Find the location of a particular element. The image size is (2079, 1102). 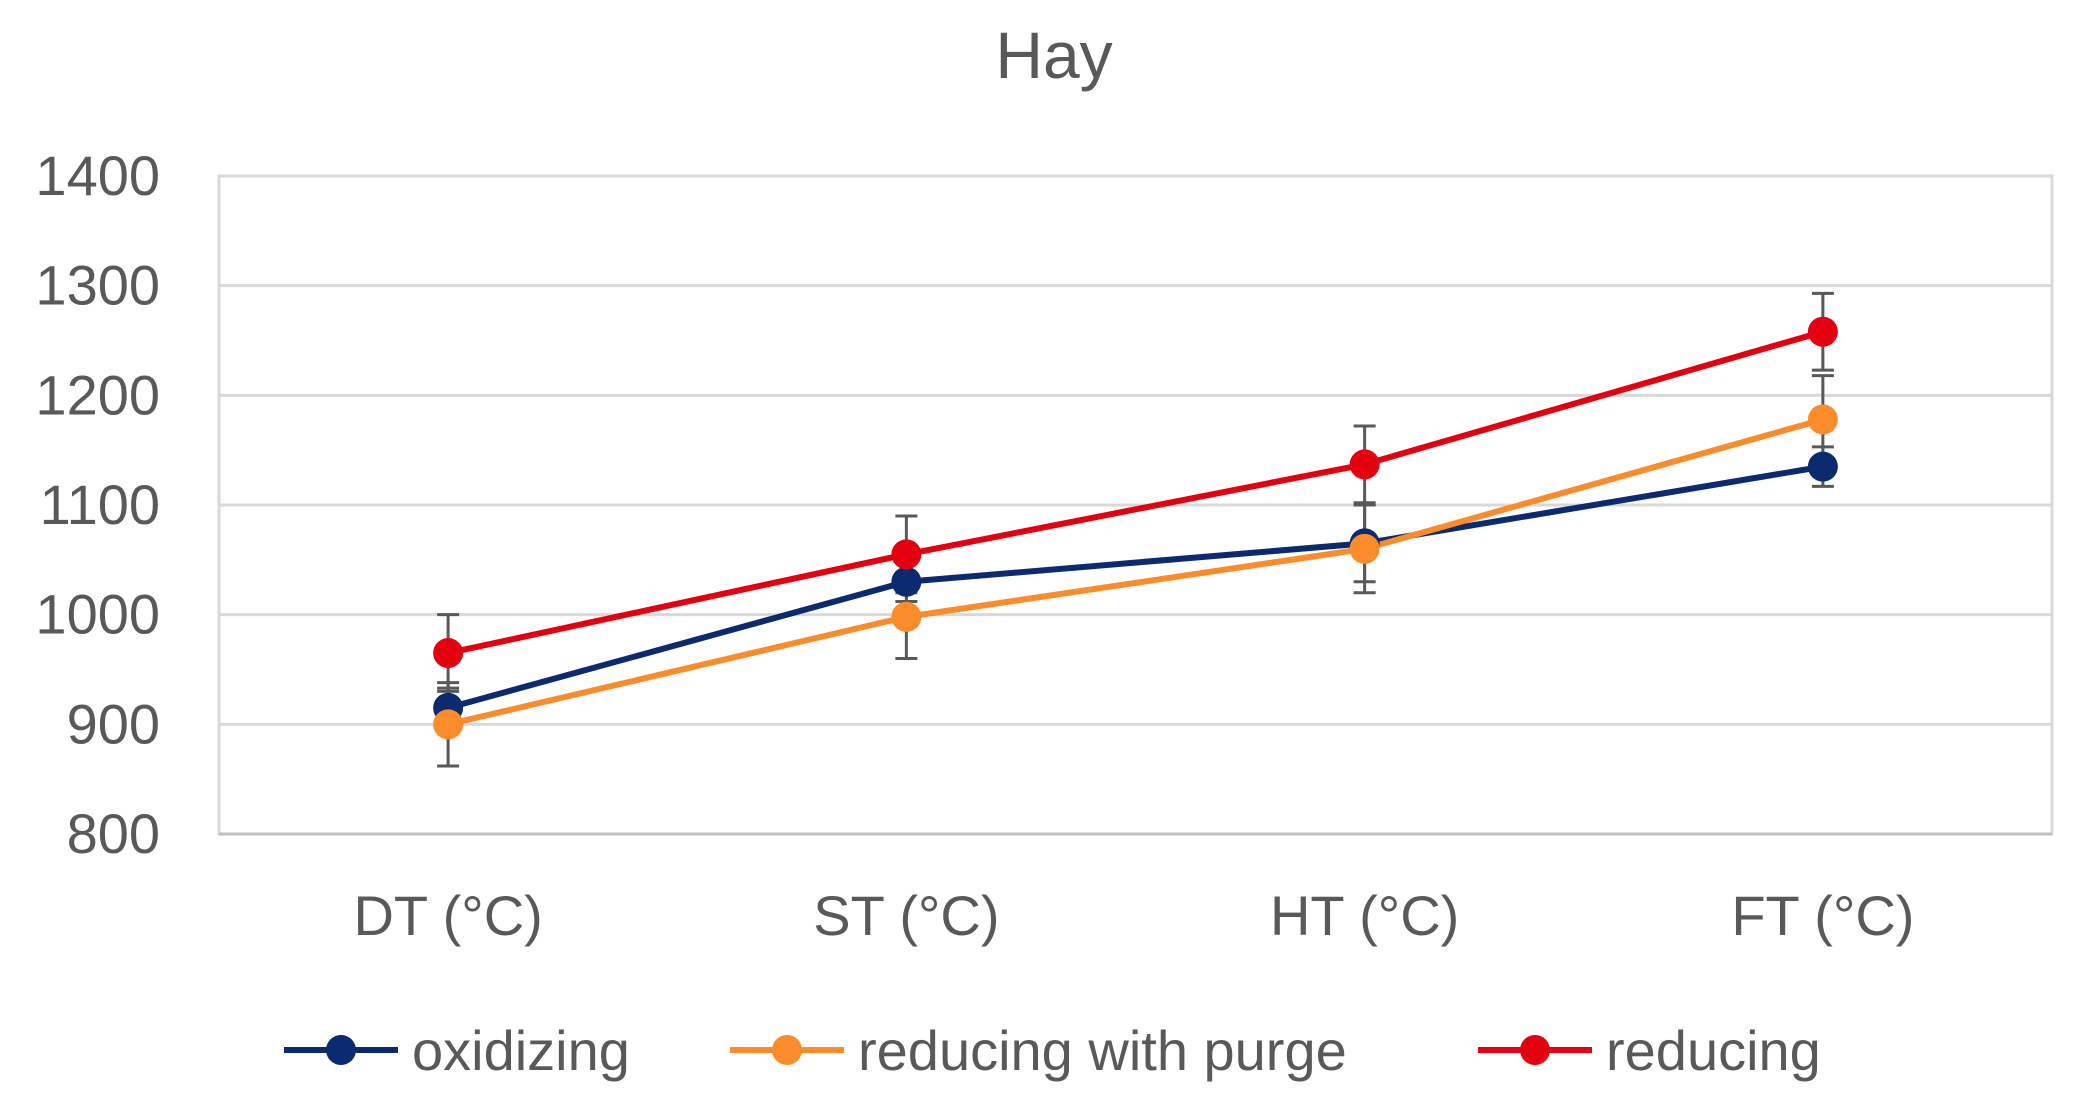

legend-label: oxidizing is located at coordinates (521, 1050).